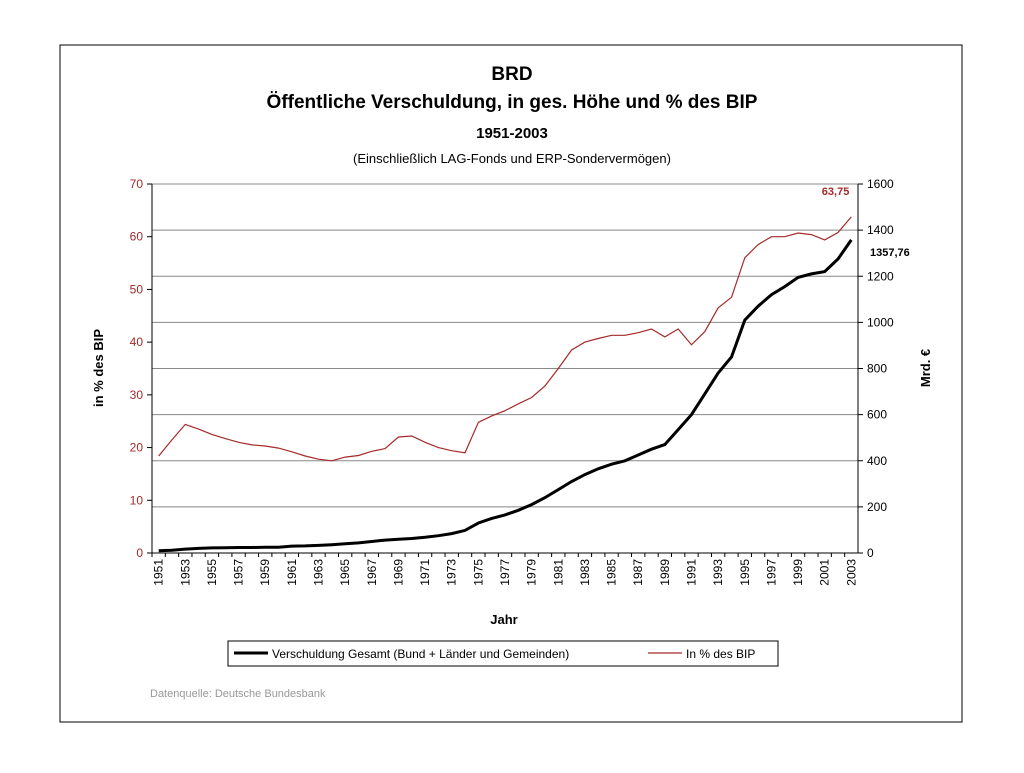  Describe the element at coordinates (185, 572) in the screenshot. I see `x-tick-label: 1953` at that location.